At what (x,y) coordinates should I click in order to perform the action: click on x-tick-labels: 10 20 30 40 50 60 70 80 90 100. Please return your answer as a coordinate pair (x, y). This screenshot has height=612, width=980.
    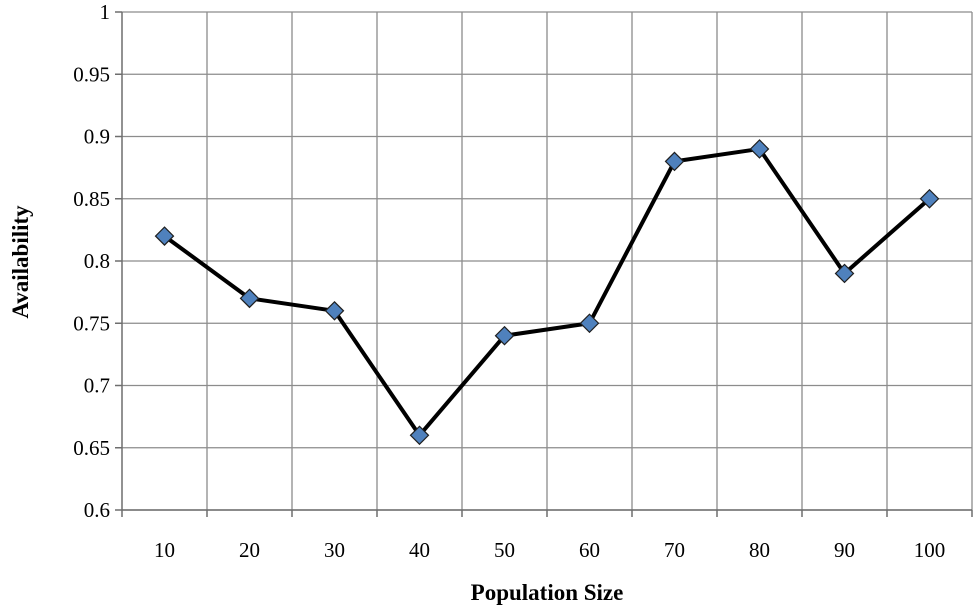
    Looking at the image, I should click on (549, 550).